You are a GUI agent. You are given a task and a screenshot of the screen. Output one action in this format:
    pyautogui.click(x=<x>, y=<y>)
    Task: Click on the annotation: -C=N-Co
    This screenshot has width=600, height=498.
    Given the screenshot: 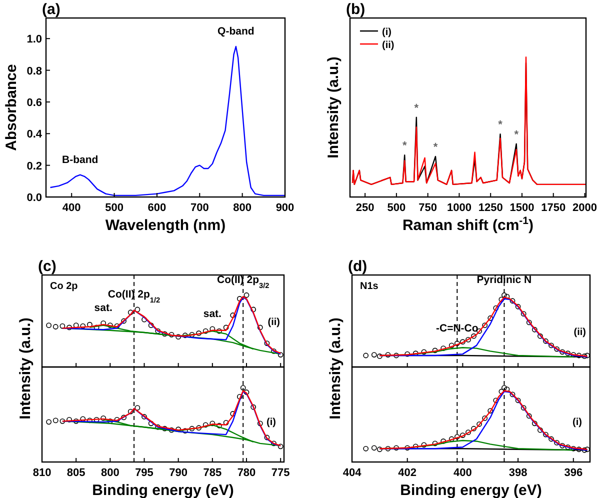 What is the action you would take?
    pyautogui.click(x=457, y=328)
    